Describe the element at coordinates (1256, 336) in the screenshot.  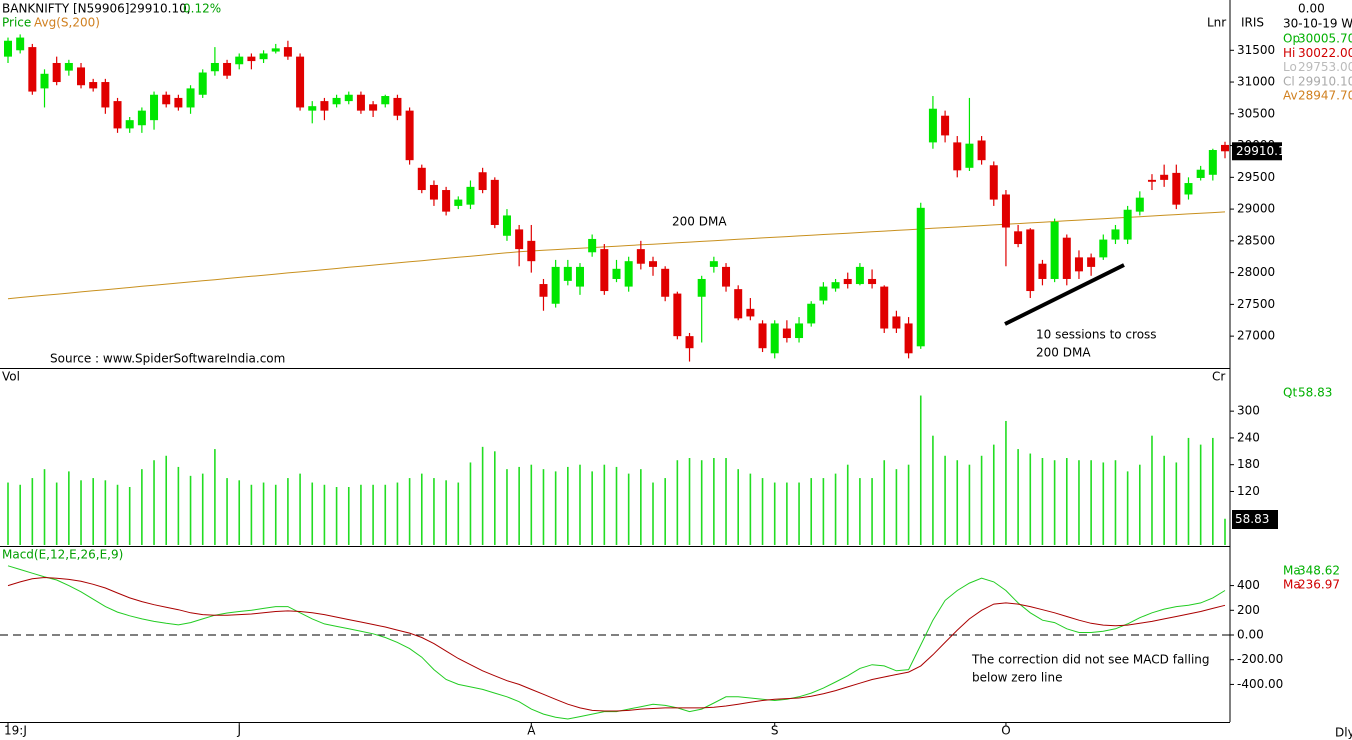
I see `y-tick-label: 27000` at that location.